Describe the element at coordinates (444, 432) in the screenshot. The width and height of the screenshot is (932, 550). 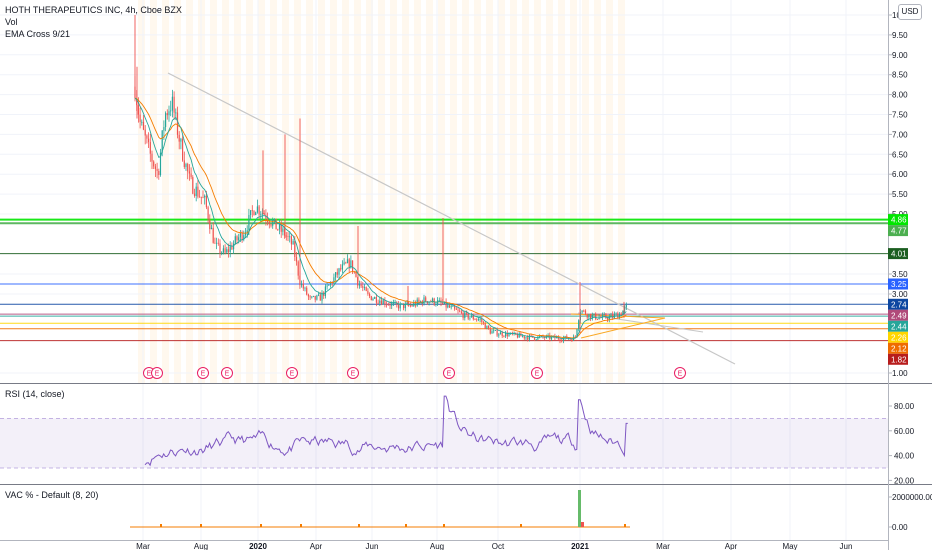
I see `rsi-series` at that location.